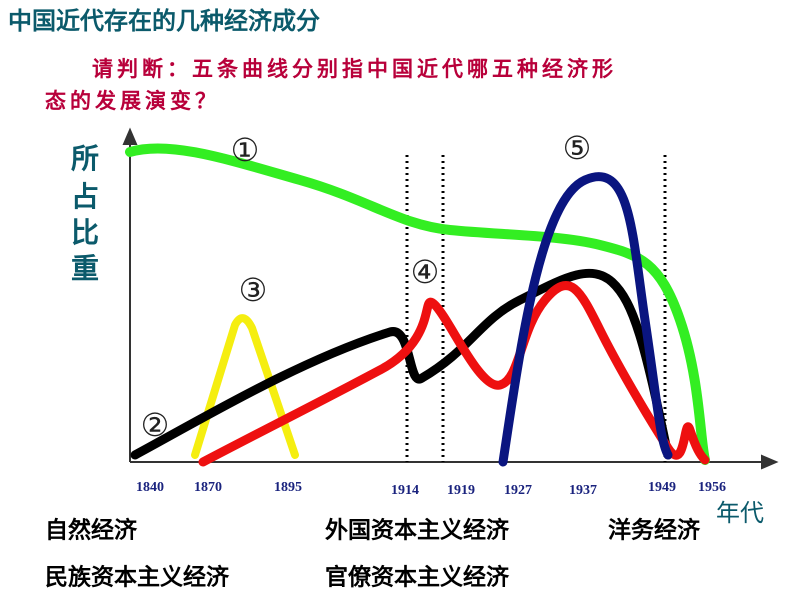 The image size is (800, 604). Describe the element at coordinates (85, 196) in the screenshot. I see `y-label: 占` at that location.